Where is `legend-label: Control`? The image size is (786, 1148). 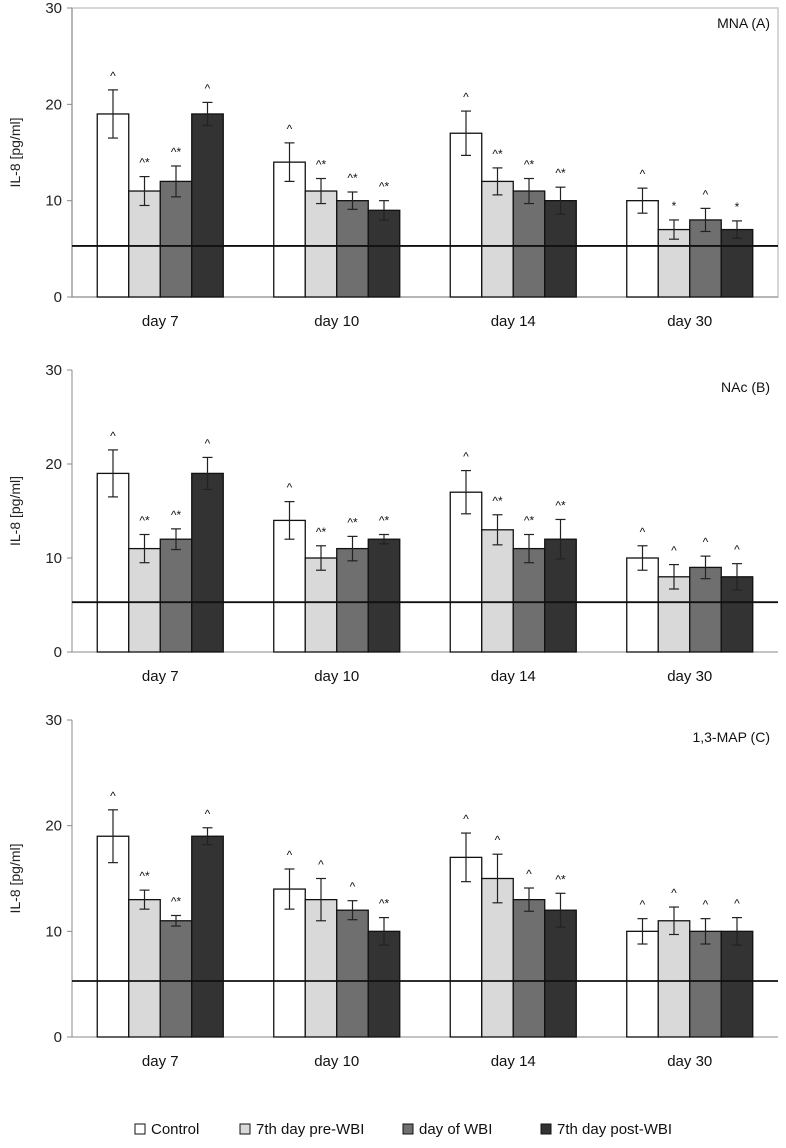 legend-label: Control is located at coordinates (175, 1129).